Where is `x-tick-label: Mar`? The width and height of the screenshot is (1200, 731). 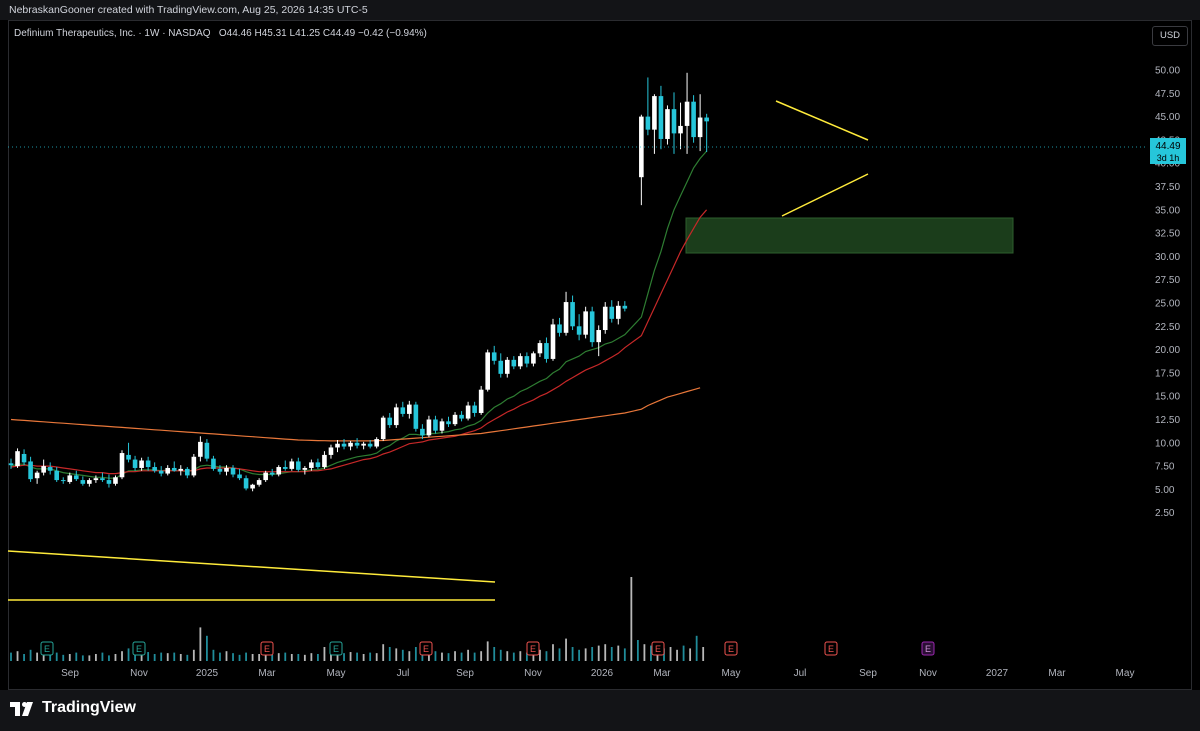
x-tick-label: Mar is located at coordinates (662, 673).